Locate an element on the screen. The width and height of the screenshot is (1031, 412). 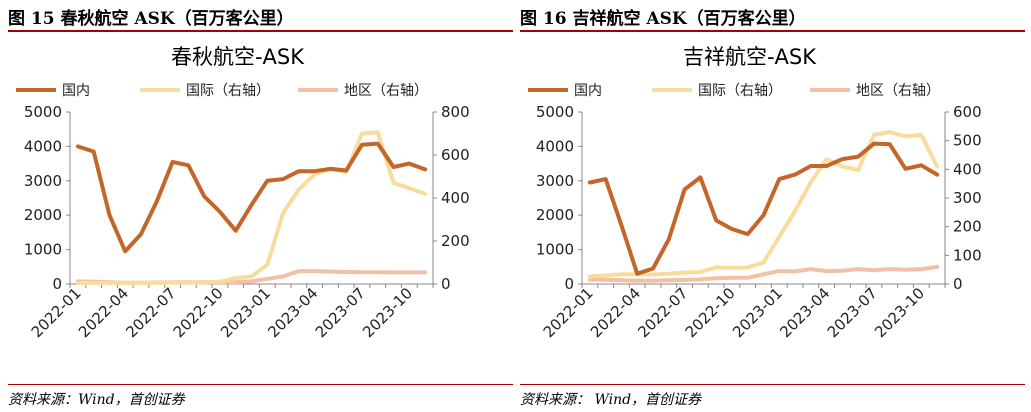
figure-caption: 图 15 春秋航空 ASK（百万客公里） is located at coordinates (151, 19).